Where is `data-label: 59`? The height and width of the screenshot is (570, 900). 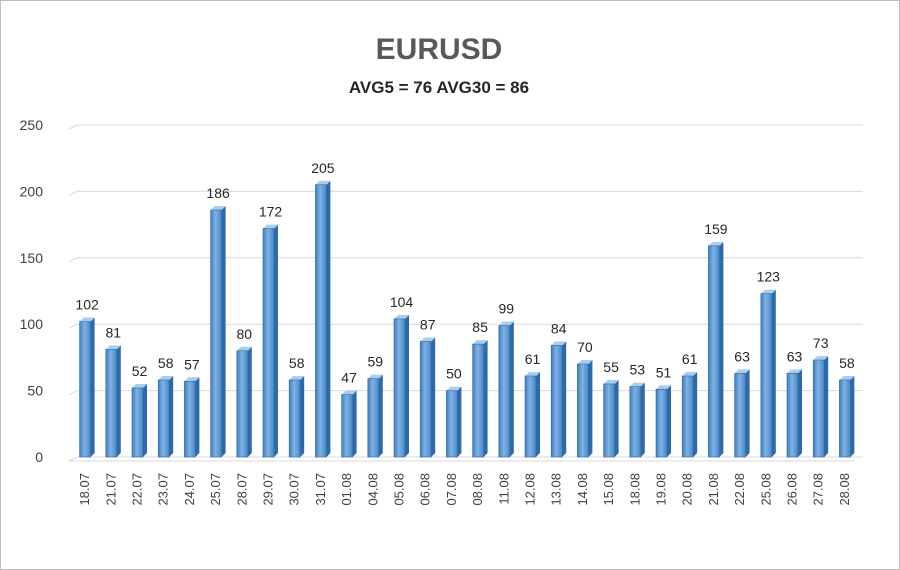
data-label: 59 is located at coordinates (376, 362).